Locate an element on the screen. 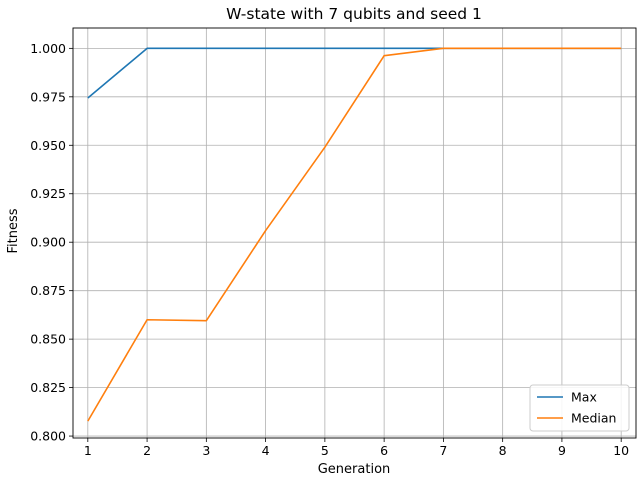  y-tick-label: 0.975 is located at coordinates (48, 96).